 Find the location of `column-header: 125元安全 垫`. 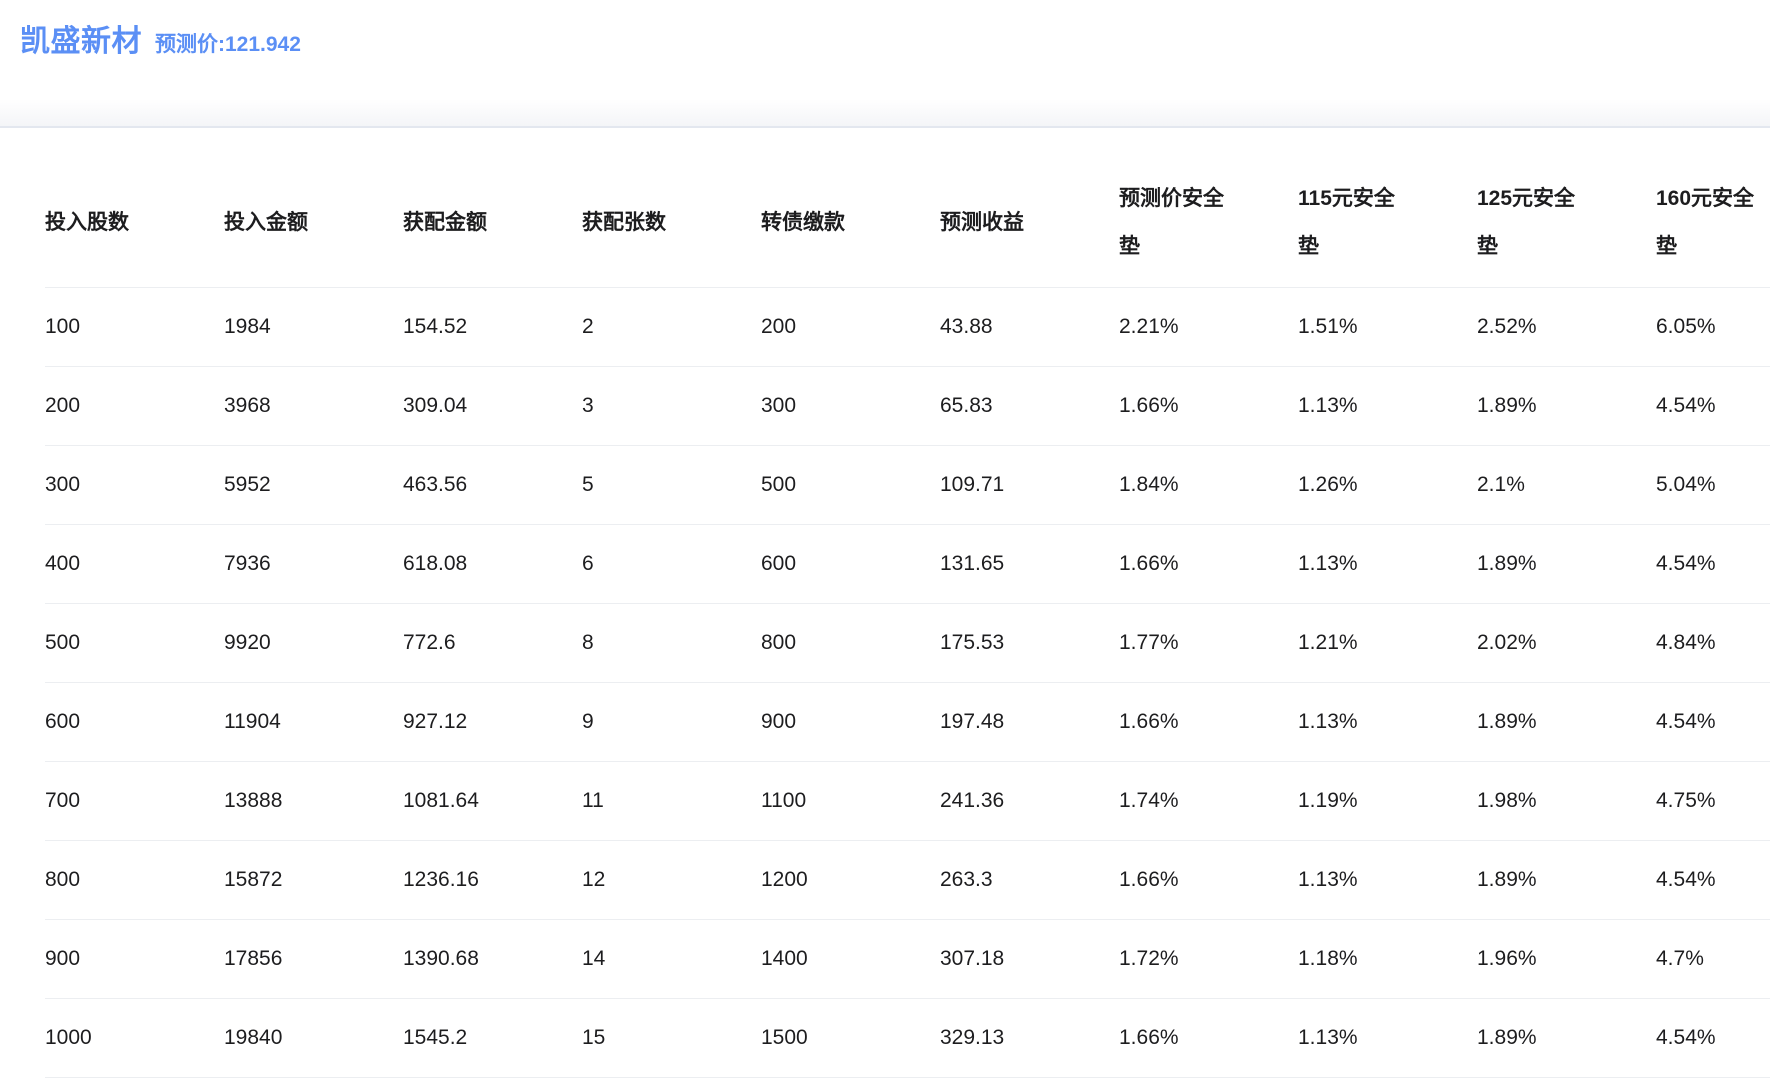

column-header: 125元安全 垫 is located at coordinates (1526, 222).